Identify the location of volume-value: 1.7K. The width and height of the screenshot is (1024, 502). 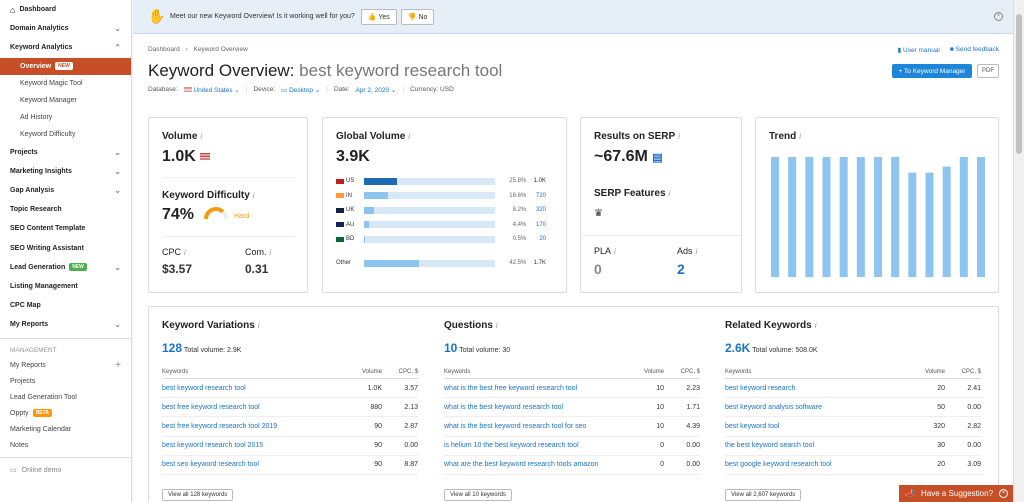
(539, 263).